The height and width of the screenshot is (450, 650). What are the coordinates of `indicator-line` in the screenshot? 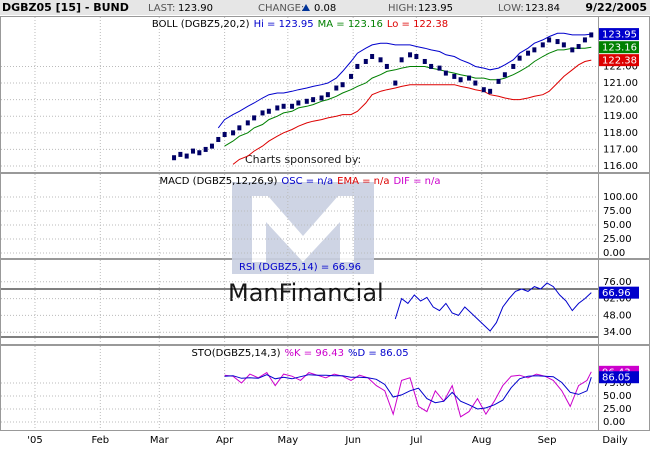 It's located at (493, 307).